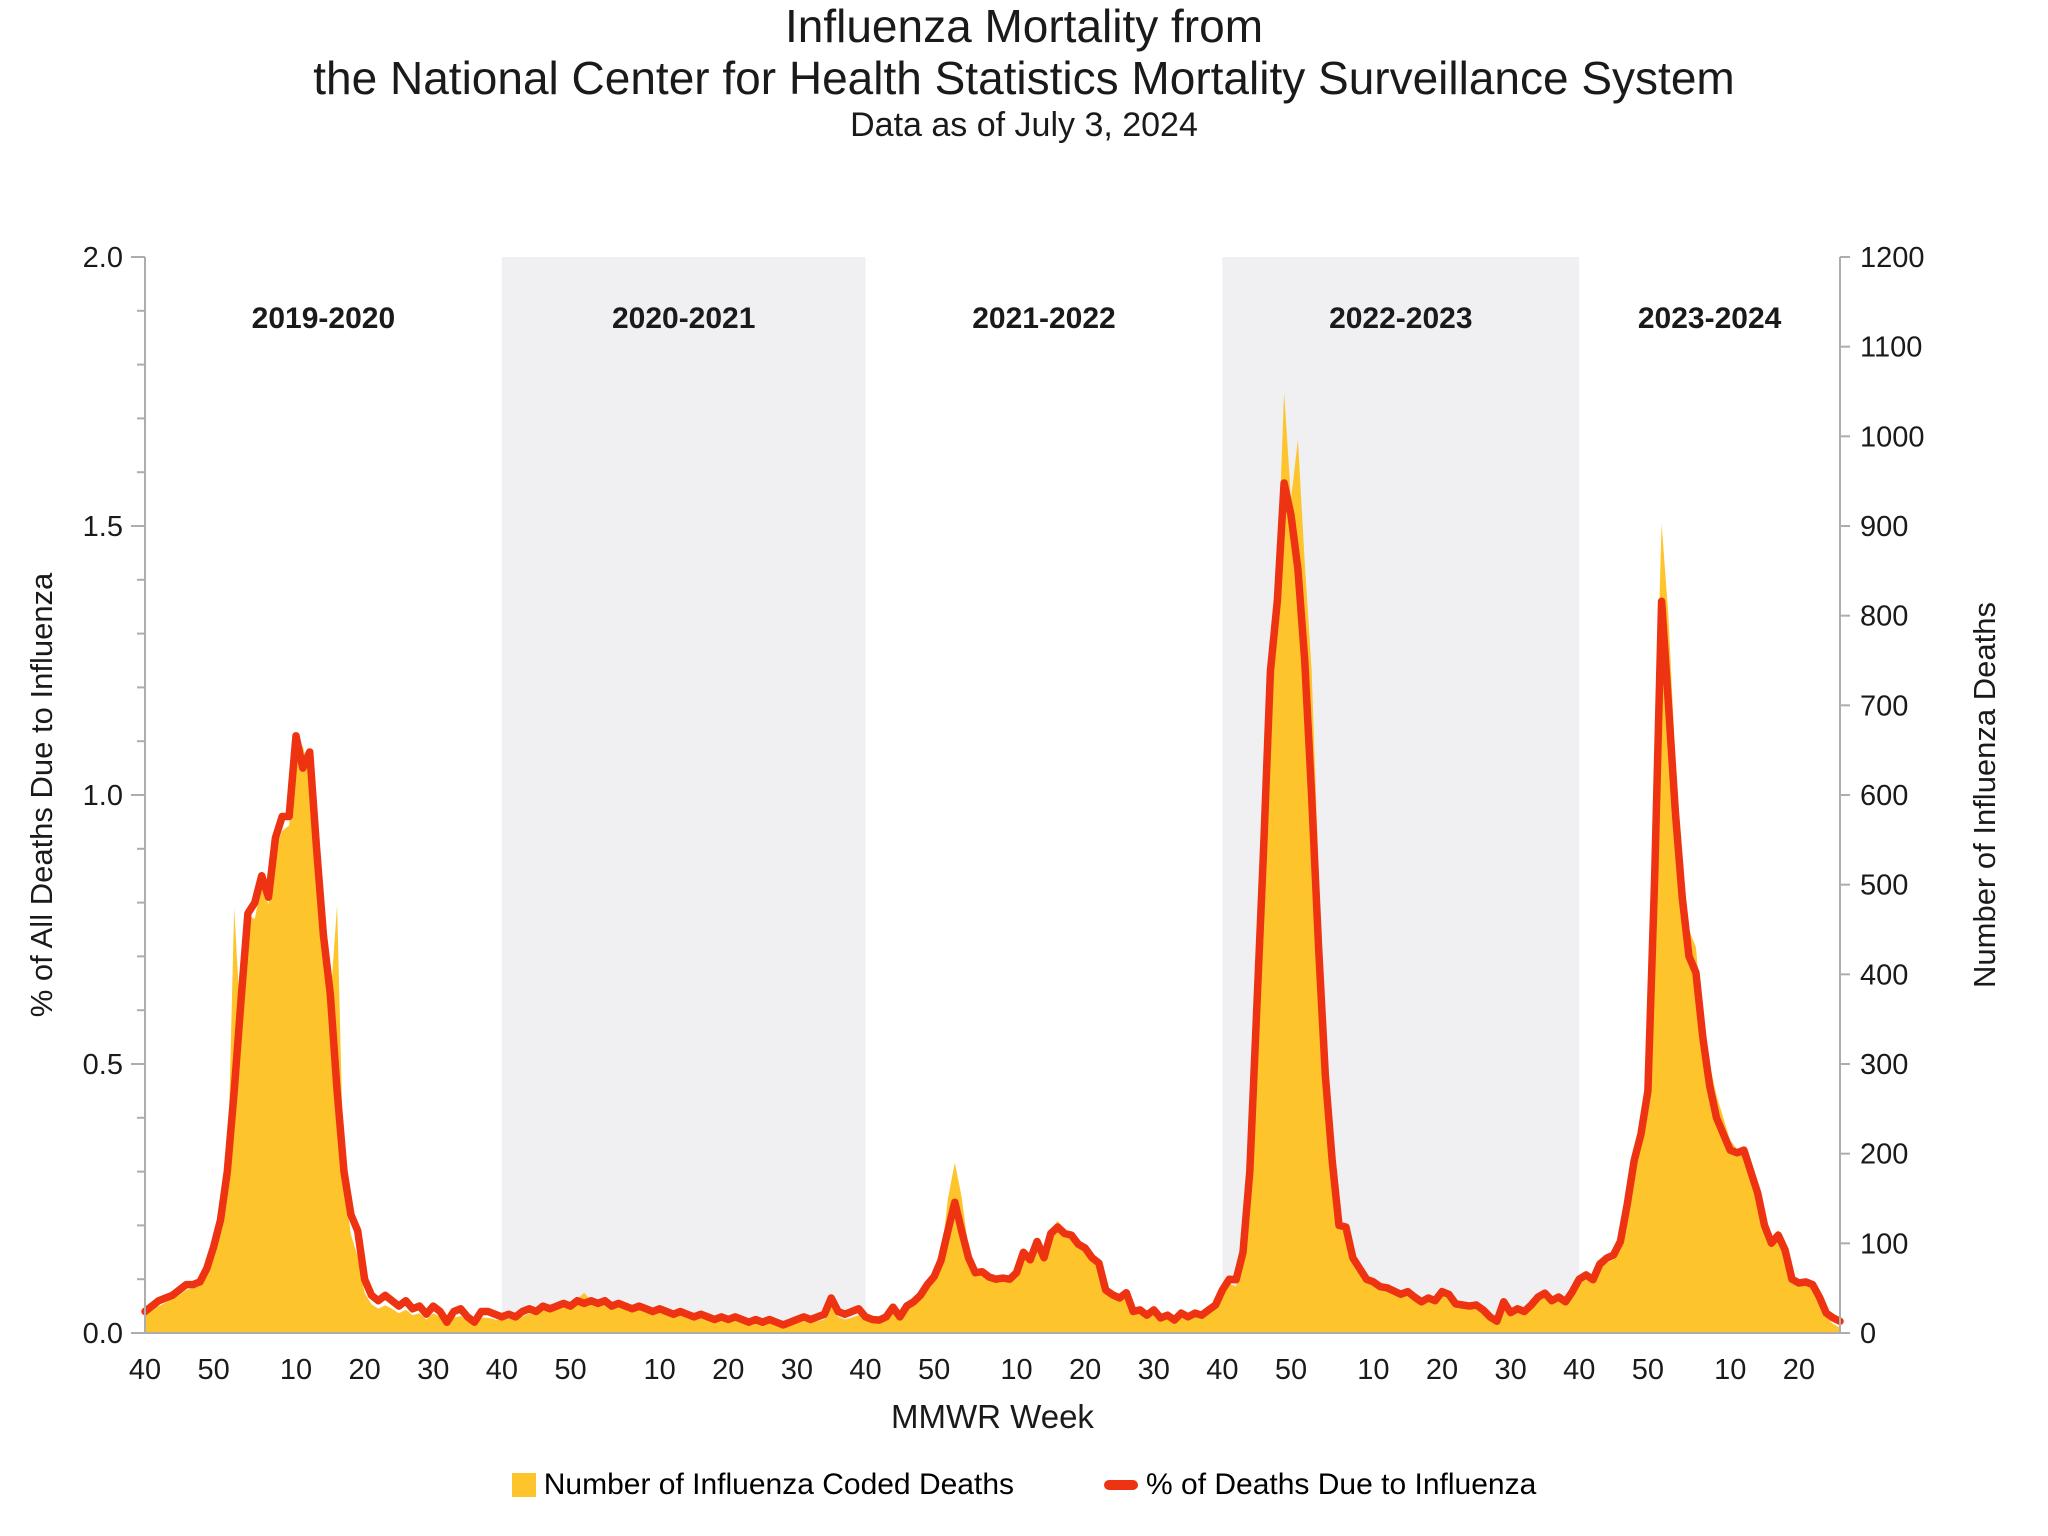 Image resolution: width=2048 pixels, height=1536 pixels. Describe the element at coordinates (1884, 1155) in the screenshot. I see `y-right-tick-label: 200` at that location.